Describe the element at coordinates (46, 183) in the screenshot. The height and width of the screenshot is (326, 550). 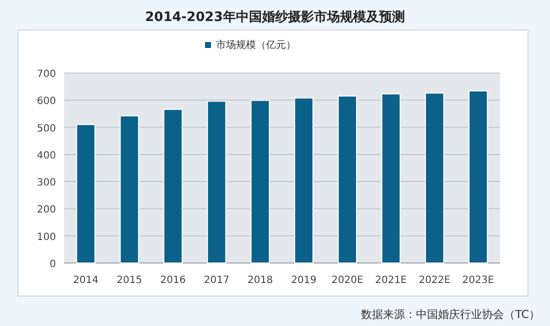
I see `y-tick-label: 300` at that location.